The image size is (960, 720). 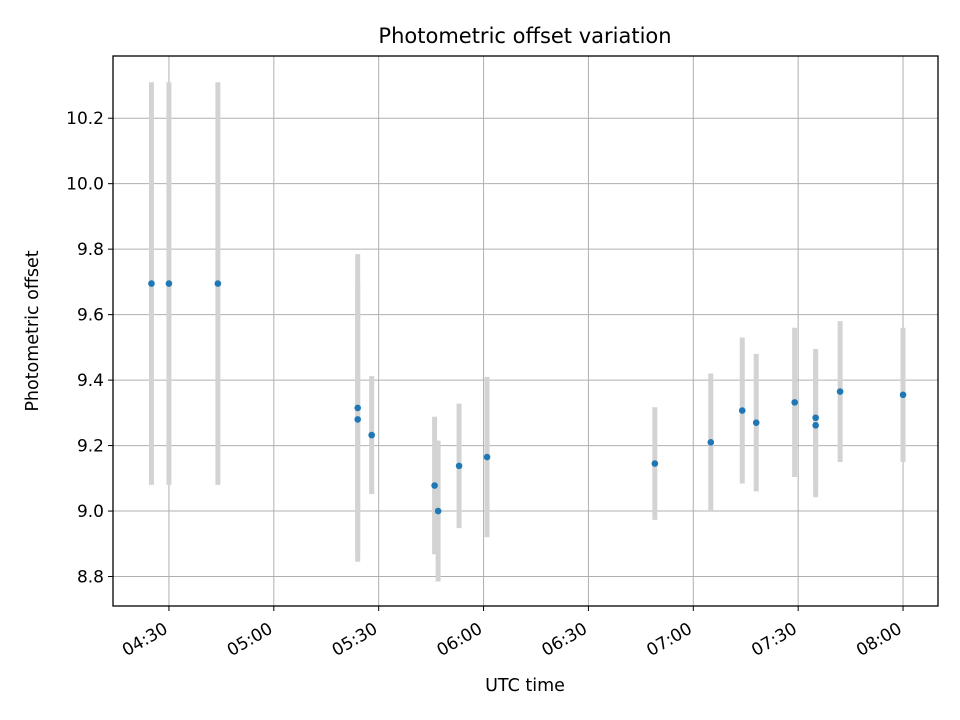 I want to click on y-tick-label: 9.4, so click(x=90, y=381).